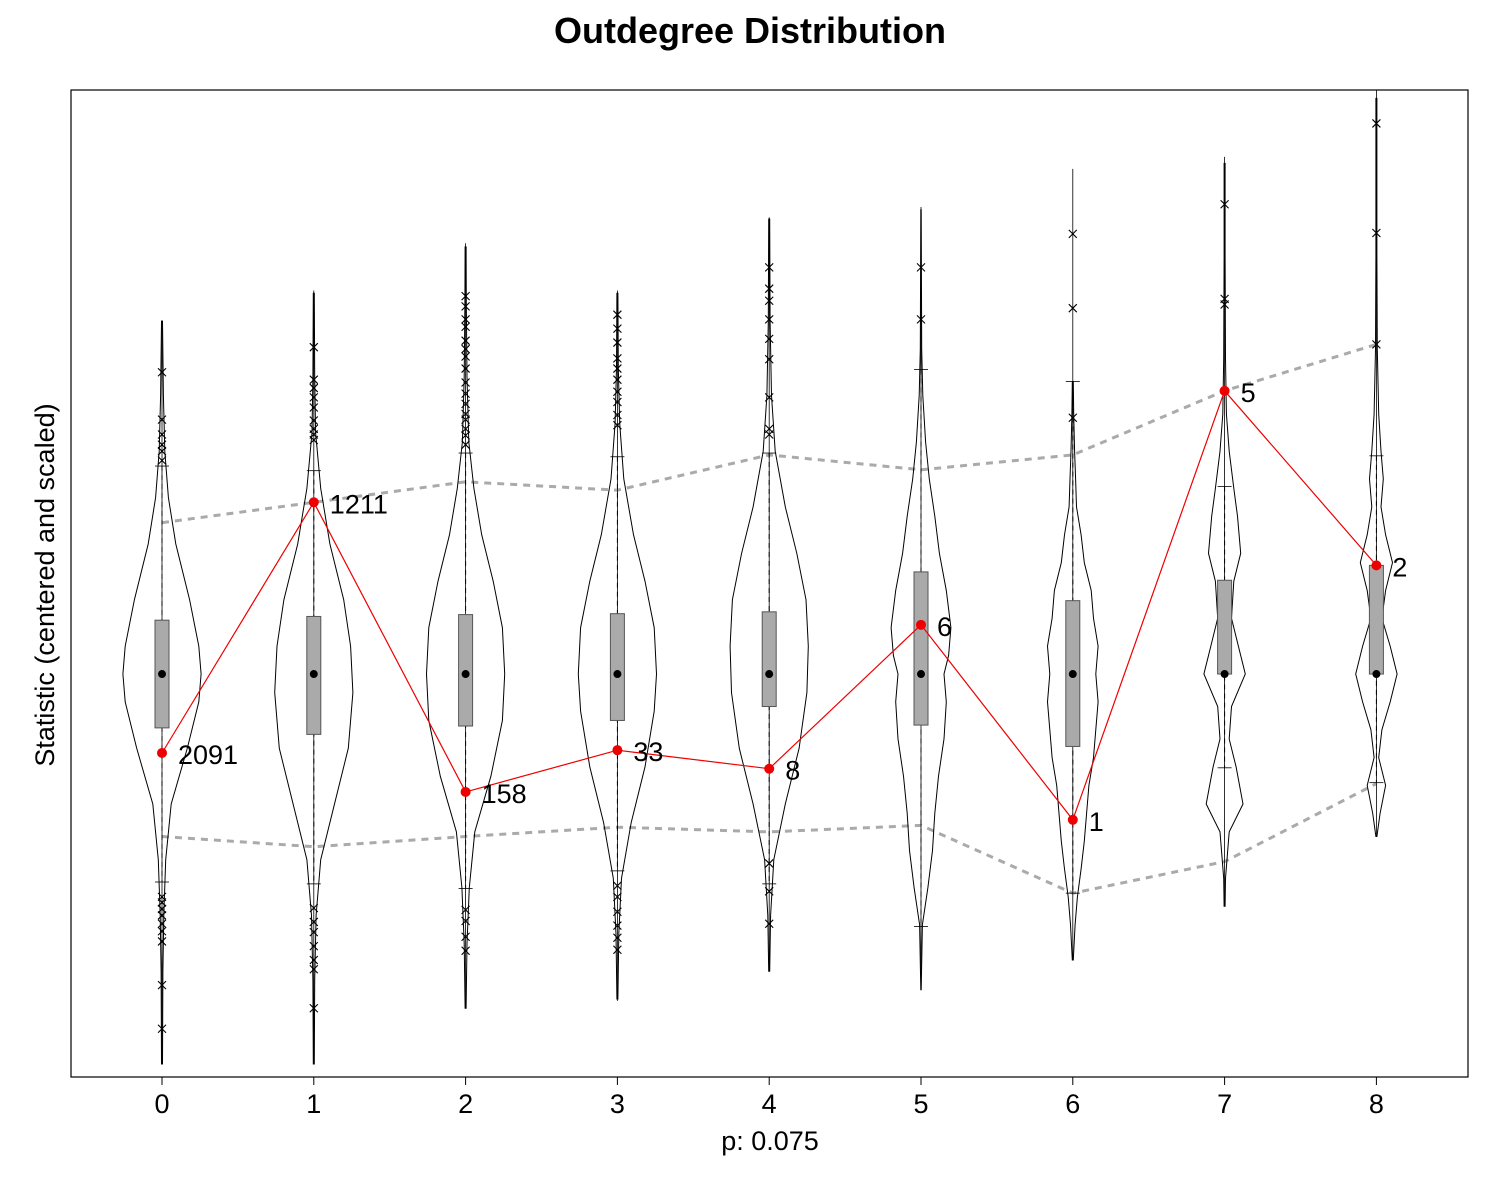  What do you see at coordinates (1096, 822) in the screenshot?
I see `observed-label-6: 1` at bounding box center [1096, 822].